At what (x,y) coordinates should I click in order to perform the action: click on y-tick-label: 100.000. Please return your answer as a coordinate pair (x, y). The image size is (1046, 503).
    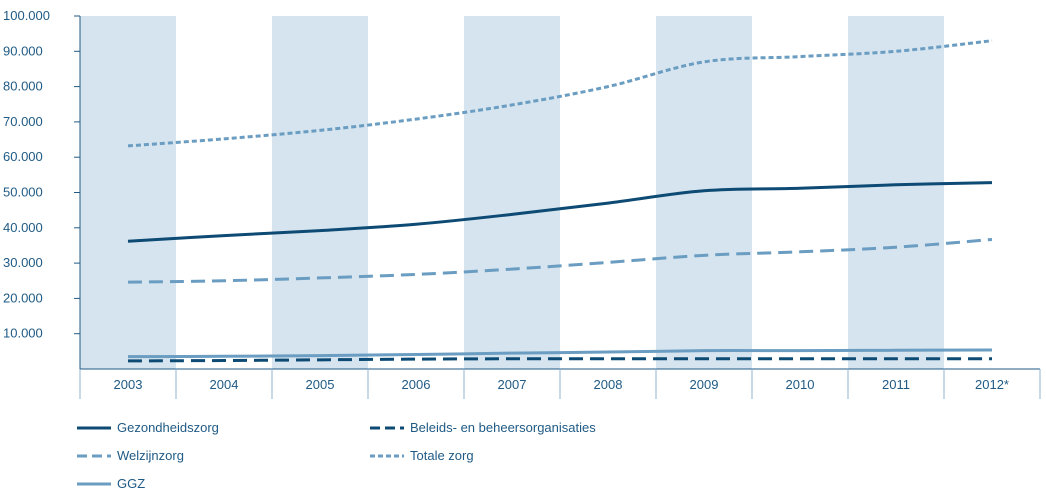
    Looking at the image, I should click on (26, 15).